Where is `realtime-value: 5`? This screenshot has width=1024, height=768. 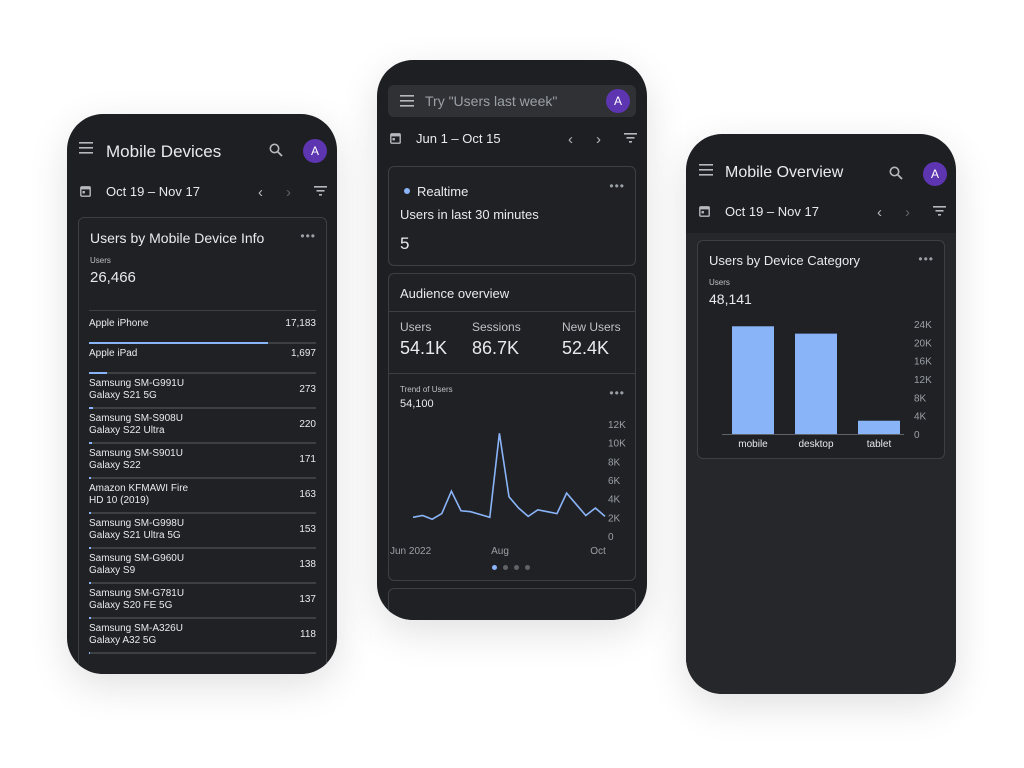
realtime-value: 5 is located at coordinates (405, 243).